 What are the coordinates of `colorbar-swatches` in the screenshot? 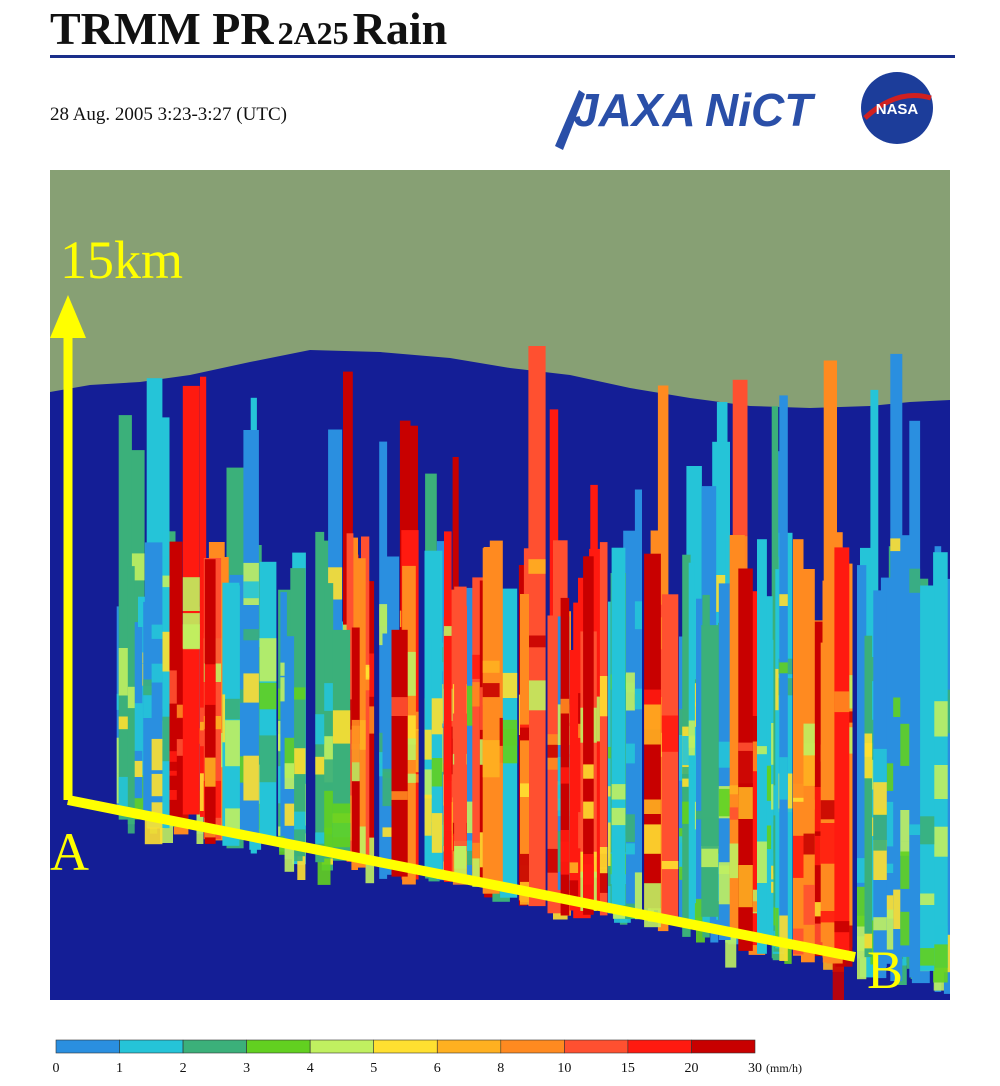 It's located at (405, 1046).